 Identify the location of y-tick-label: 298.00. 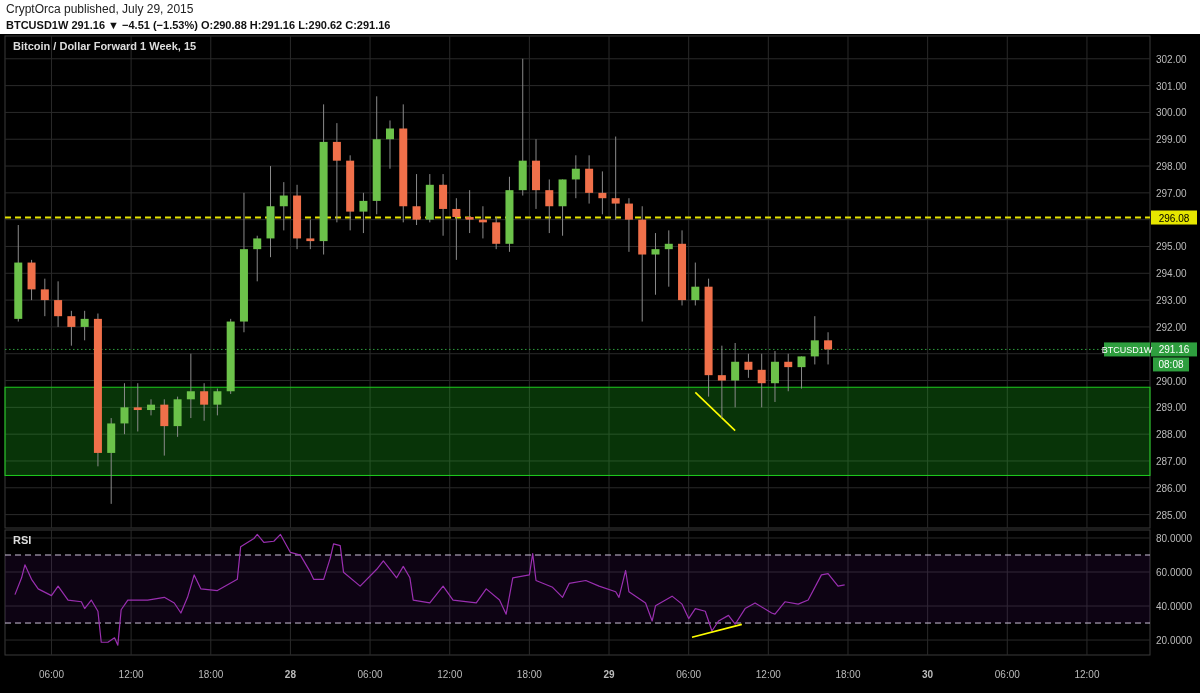
(1172, 167).